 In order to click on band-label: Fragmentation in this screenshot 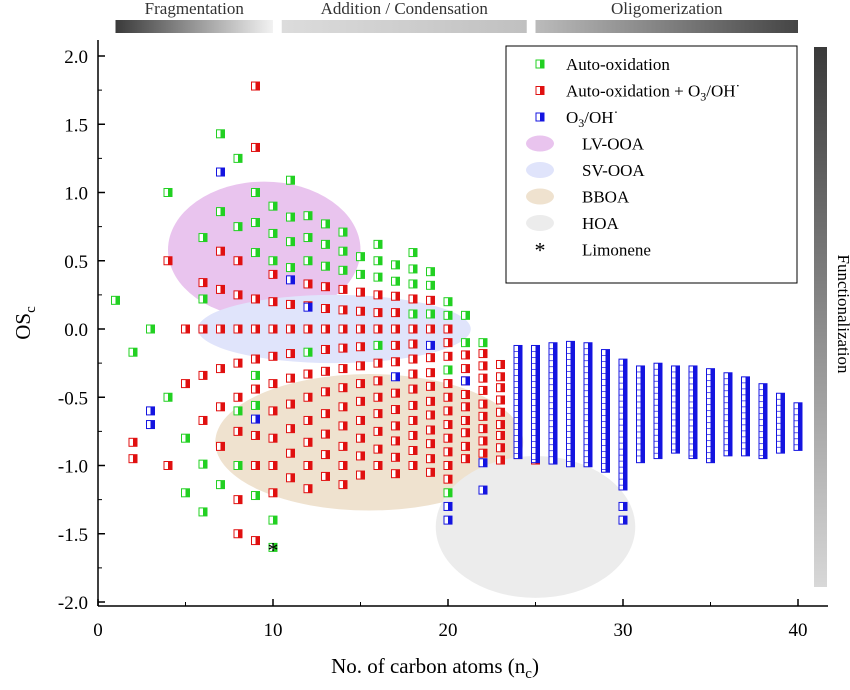, I will do `click(195, 9)`.